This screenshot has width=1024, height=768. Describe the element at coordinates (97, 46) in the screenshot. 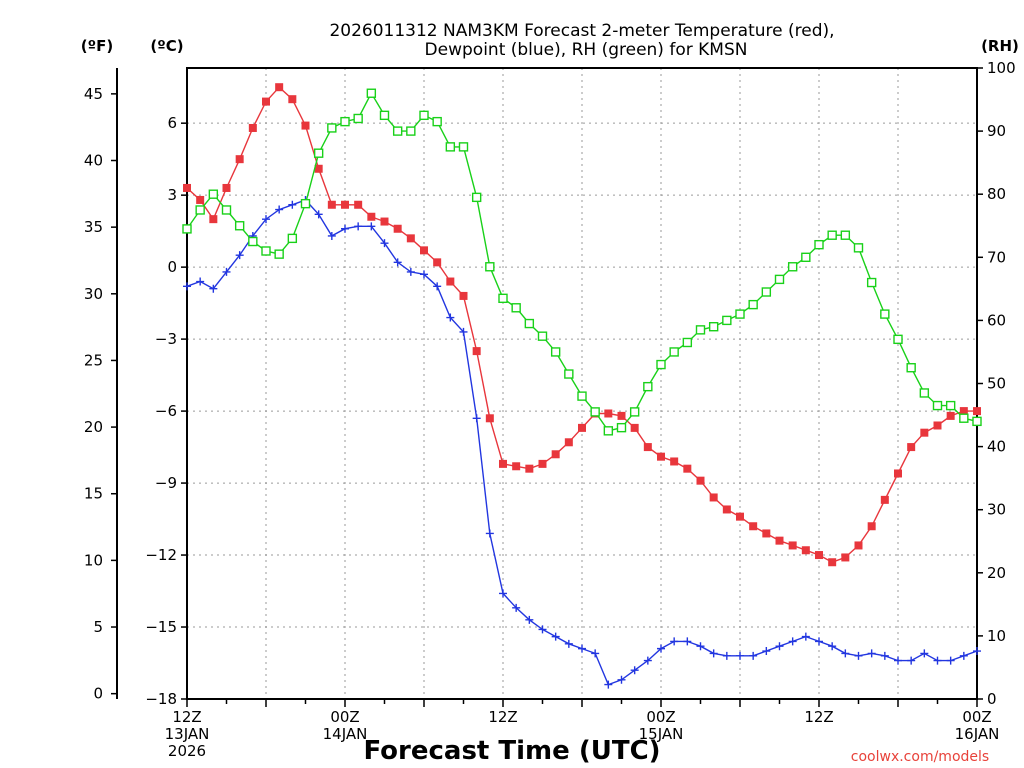

I see `fahrenheit-axis-label: (ºF)` at that location.